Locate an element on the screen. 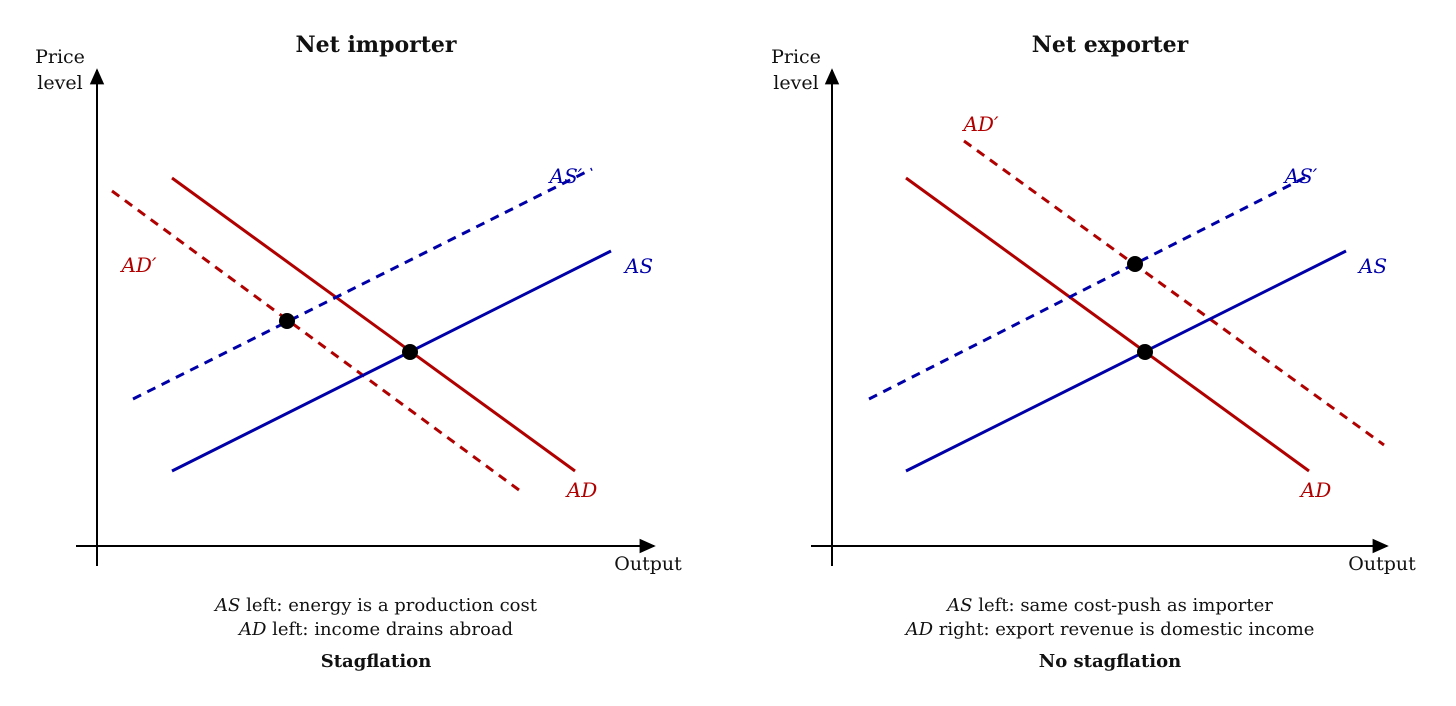 The height and width of the screenshot is (706, 1456). verdict: No stagflation is located at coordinates (1110, 661).